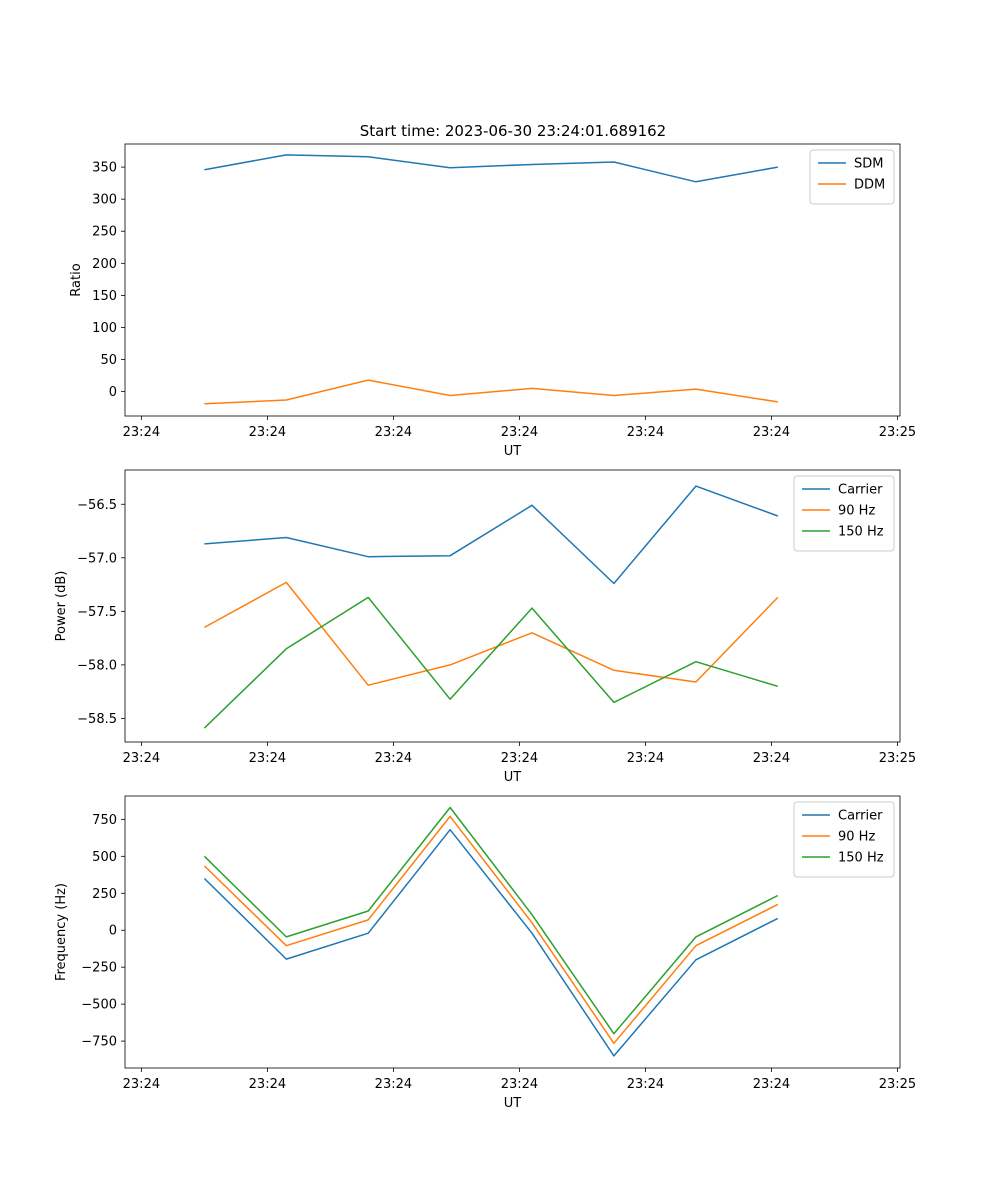  Describe the element at coordinates (99, 1005) in the screenshot. I see `y-tick-label: −500` at that location.